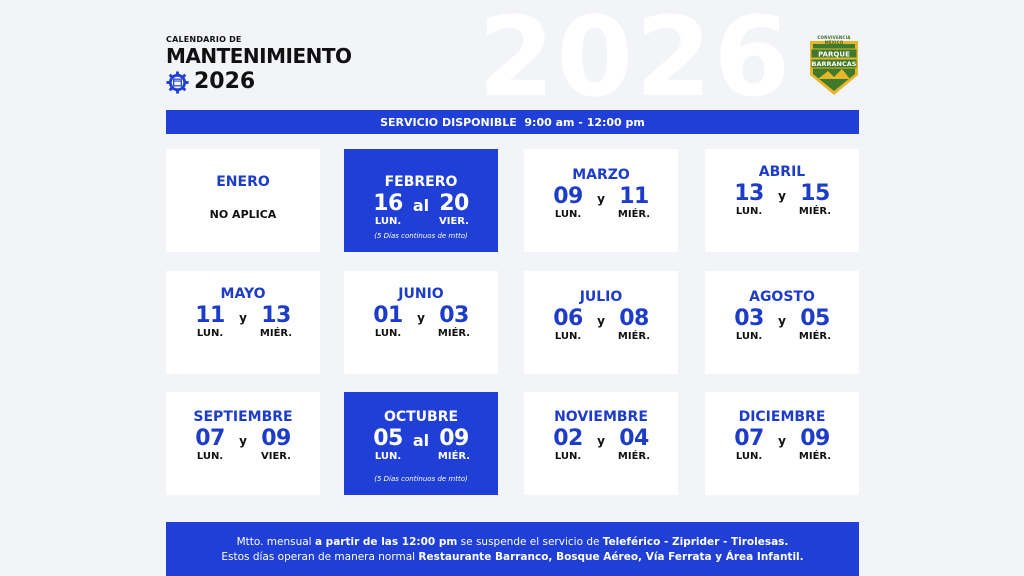 The width and height of the screenshot is (1024, 576). I want to click on date-column: 05 LUN., so click(388, 445).